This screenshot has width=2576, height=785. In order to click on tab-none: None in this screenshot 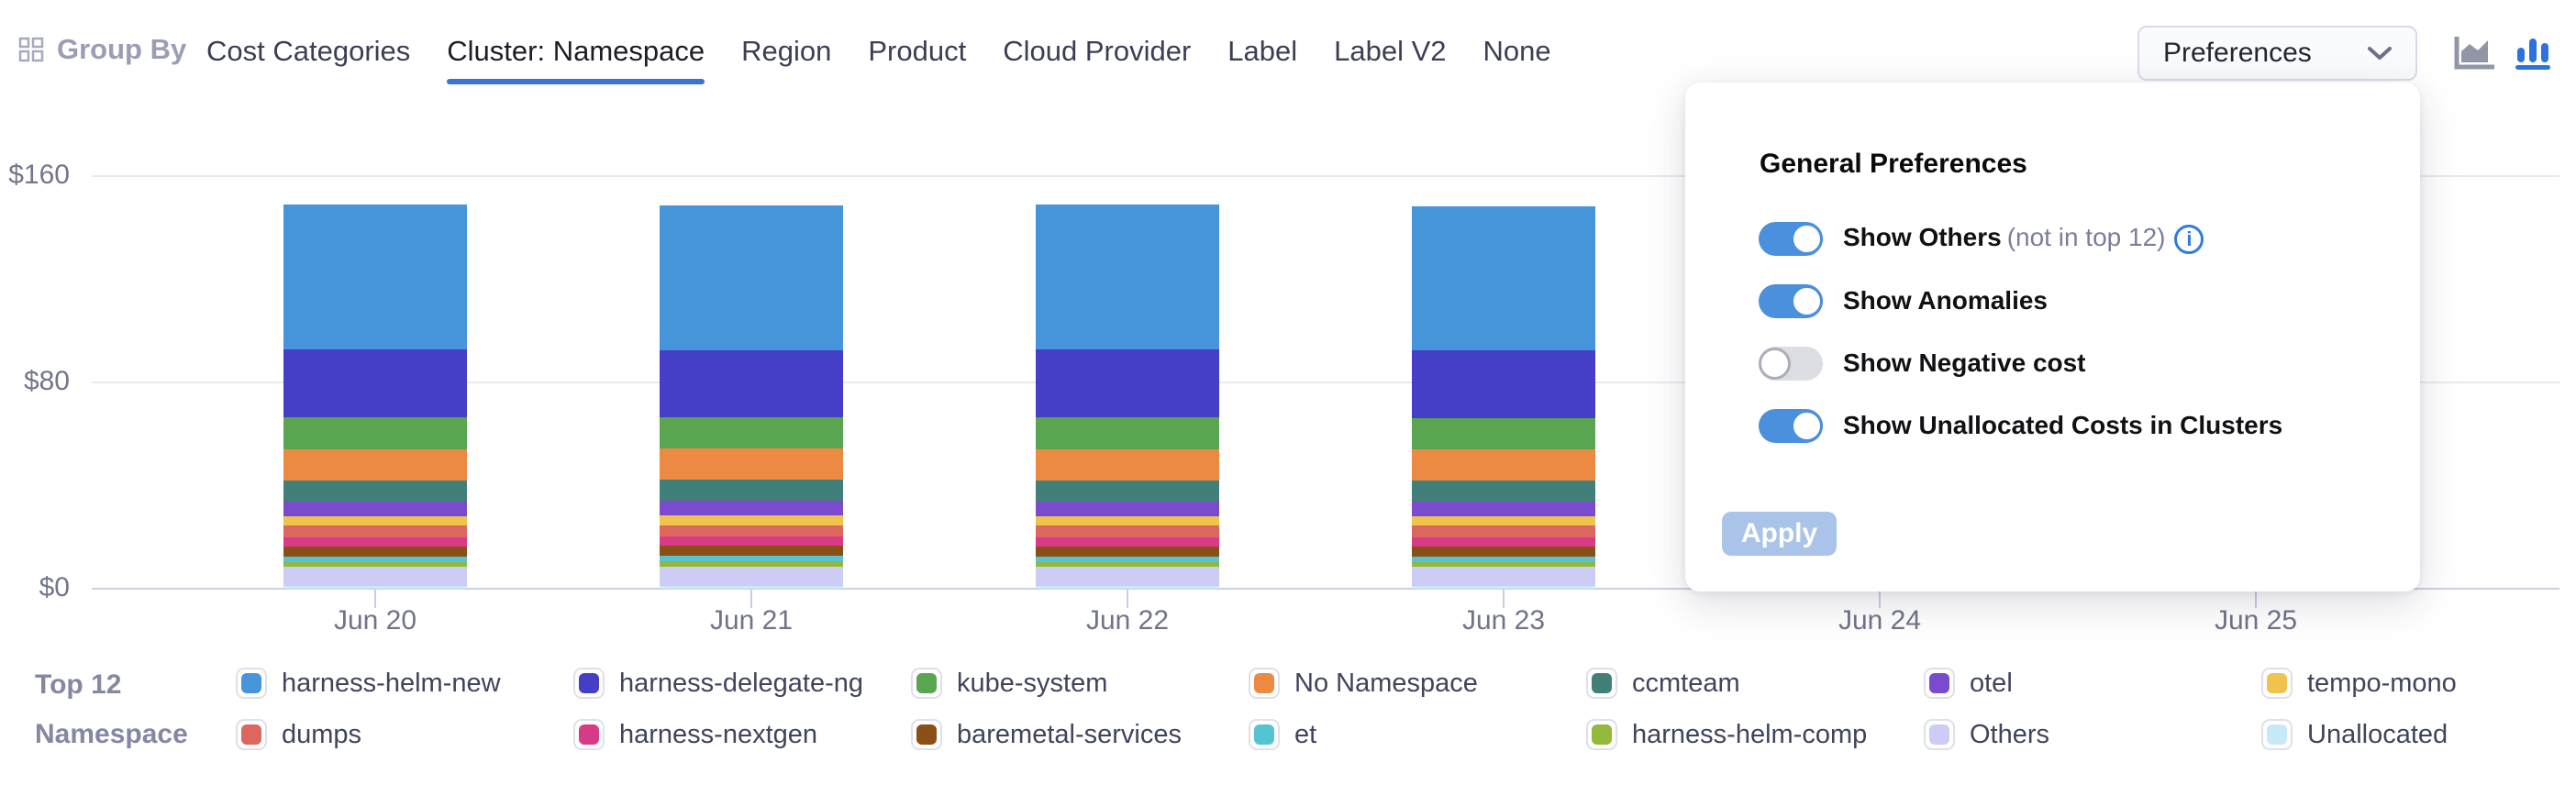, I will do `click(1516, 51)`.